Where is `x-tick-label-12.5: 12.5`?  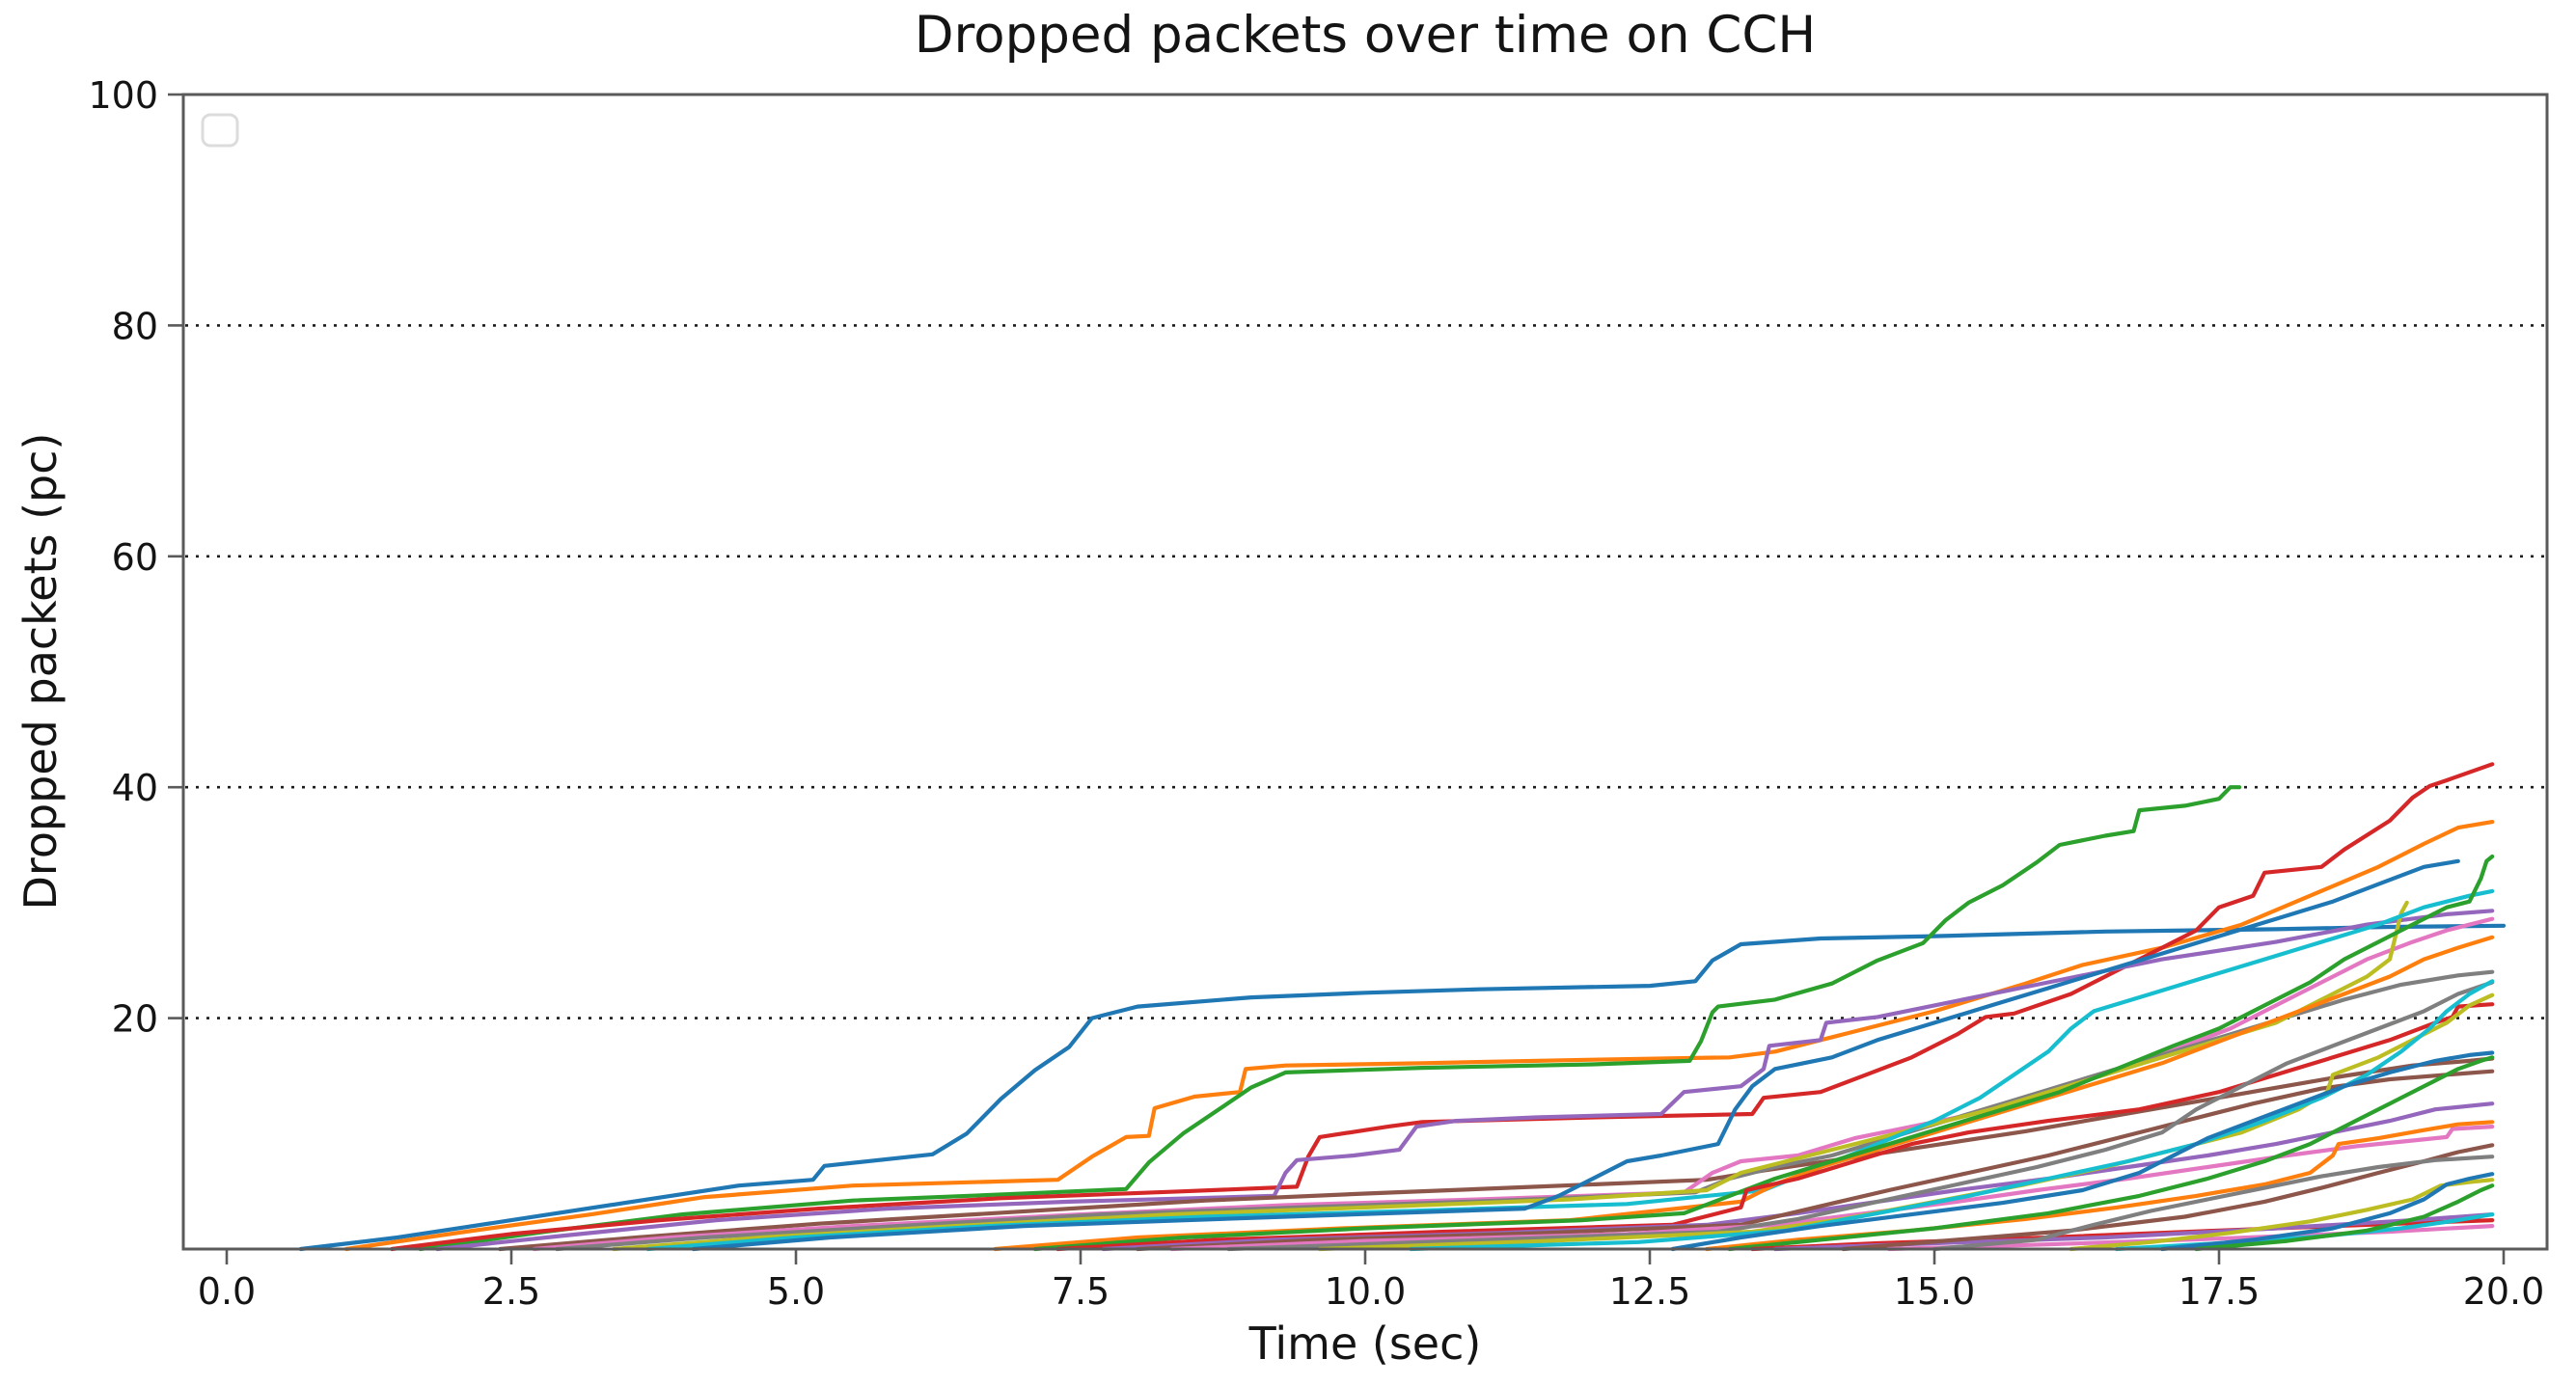
x-tick-label-12.5: 12.5 is located at coordinates (1650, 1291).